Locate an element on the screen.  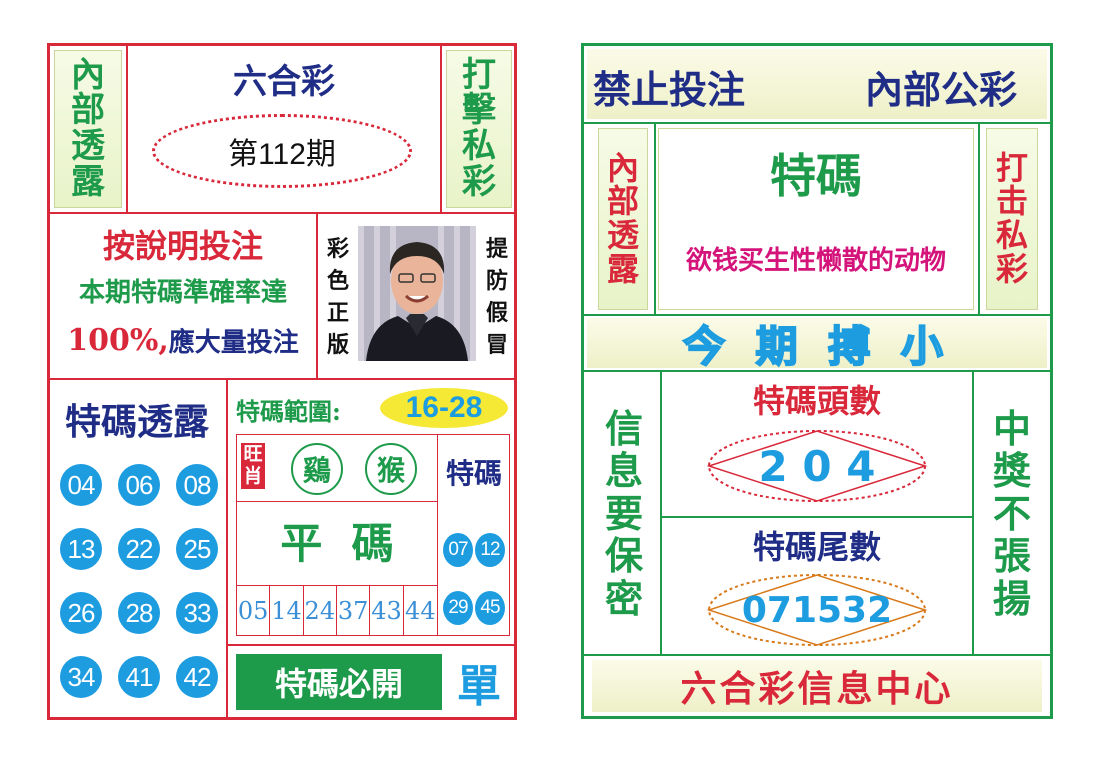
number-ball: 41 is located at coordinates (139, 677).